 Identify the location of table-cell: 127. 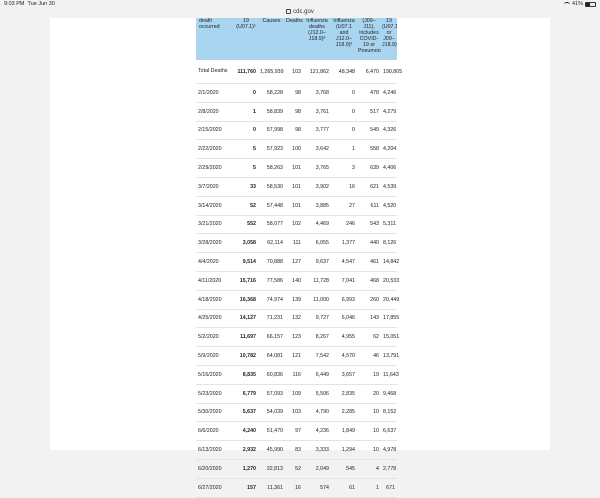
(294, 262).